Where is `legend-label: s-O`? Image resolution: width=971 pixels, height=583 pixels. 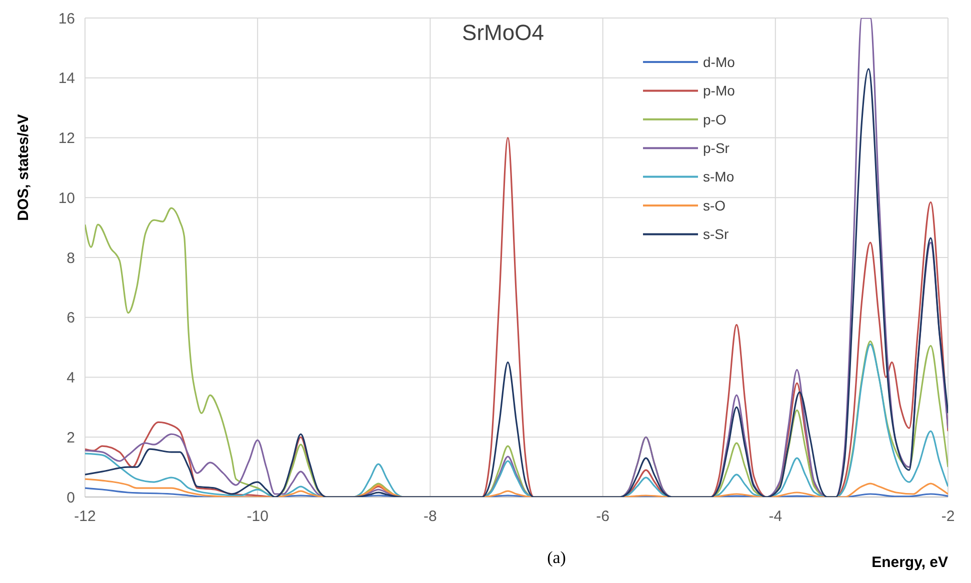
legend-label: s-O is located at coordinates (714, 205).